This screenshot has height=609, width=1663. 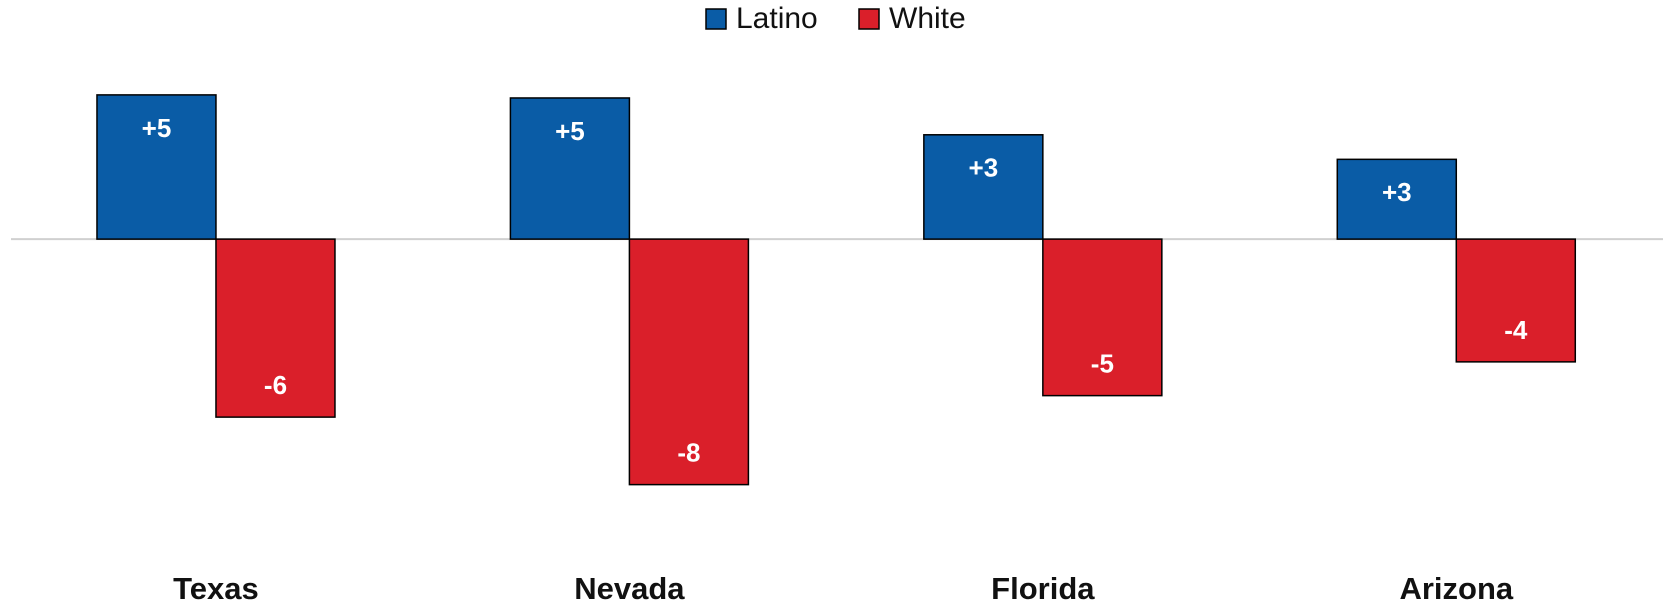 What do you see at coordinates (777, 18) in the screenshot?
I see `legend-label: Latino` at bounding box center [777, 18].